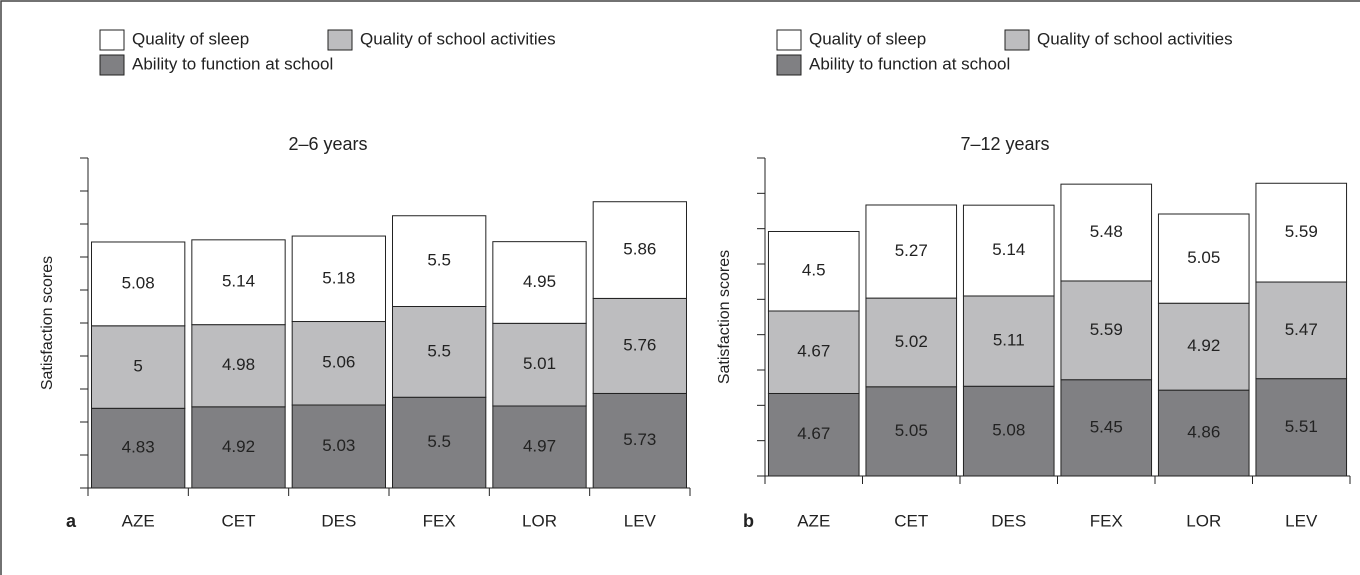 The image size is (1360, 575). What do you see at coordinates (1004, 144) in the screenshot?
I see `chart-title: 7–12 years` at bounding box center [1004, 144].